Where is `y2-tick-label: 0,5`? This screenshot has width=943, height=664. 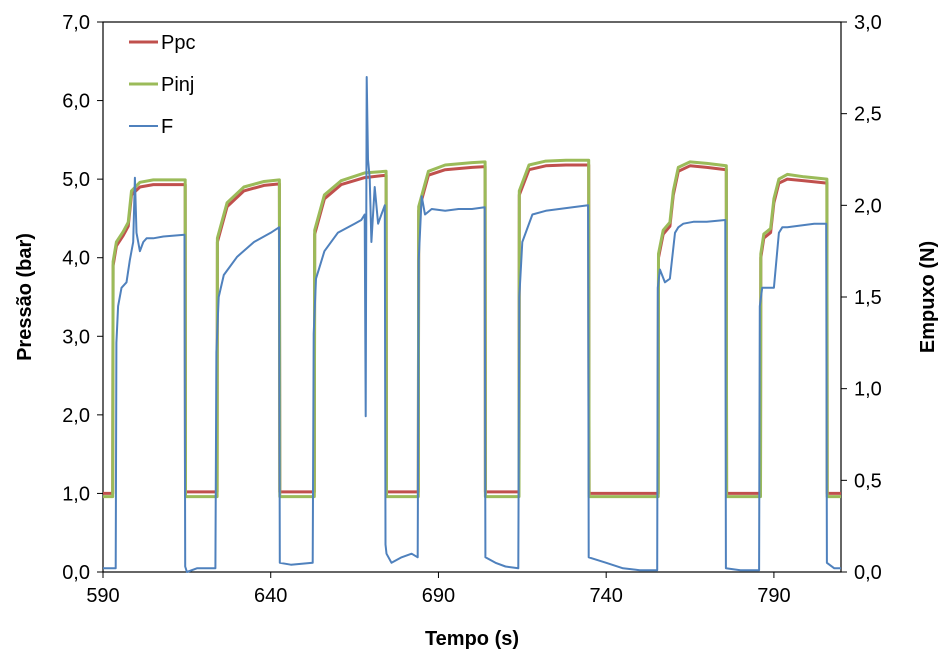
y2-tick-label: 0,5 is located at coordinates (868, 481).